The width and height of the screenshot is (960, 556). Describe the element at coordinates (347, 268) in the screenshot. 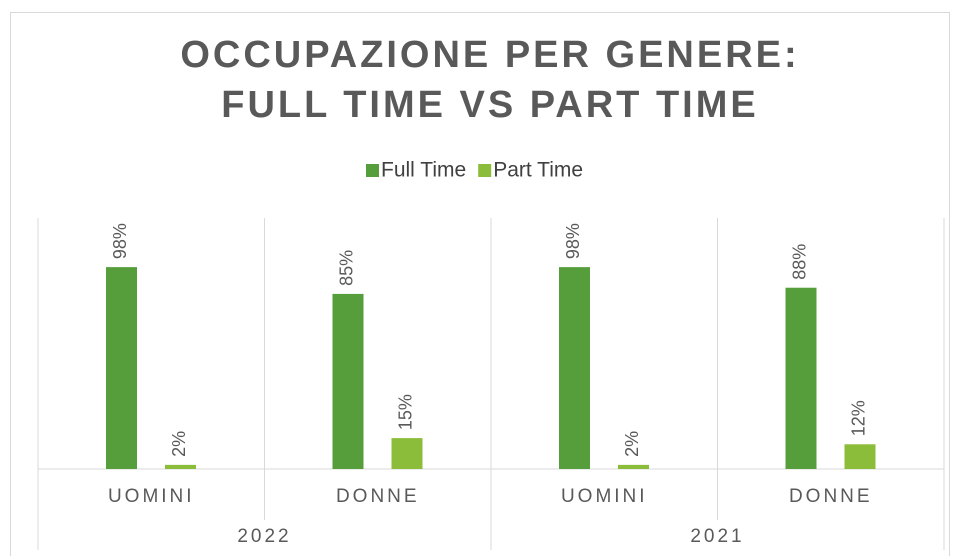

I see `value-label: 85%` at that location.